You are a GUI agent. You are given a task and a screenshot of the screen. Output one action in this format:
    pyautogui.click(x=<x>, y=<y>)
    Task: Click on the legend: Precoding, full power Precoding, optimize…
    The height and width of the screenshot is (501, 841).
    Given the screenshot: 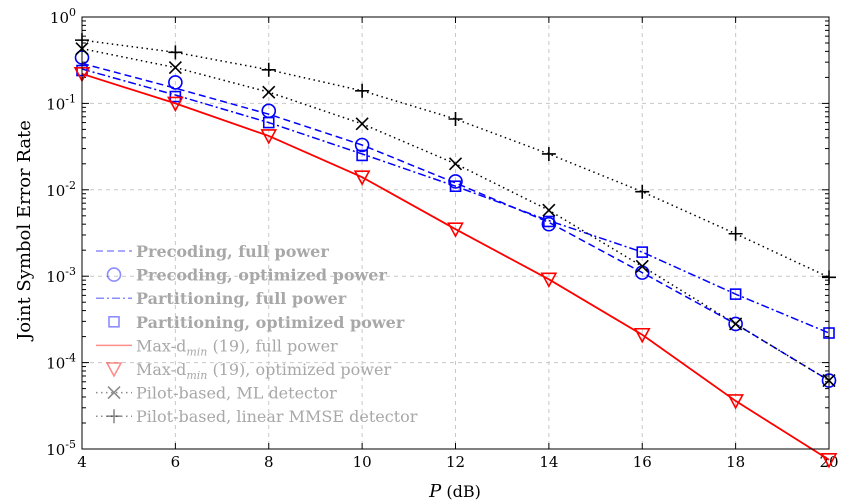 What is the action you would take?
    pyautogui.click(x=257, y=334)
    